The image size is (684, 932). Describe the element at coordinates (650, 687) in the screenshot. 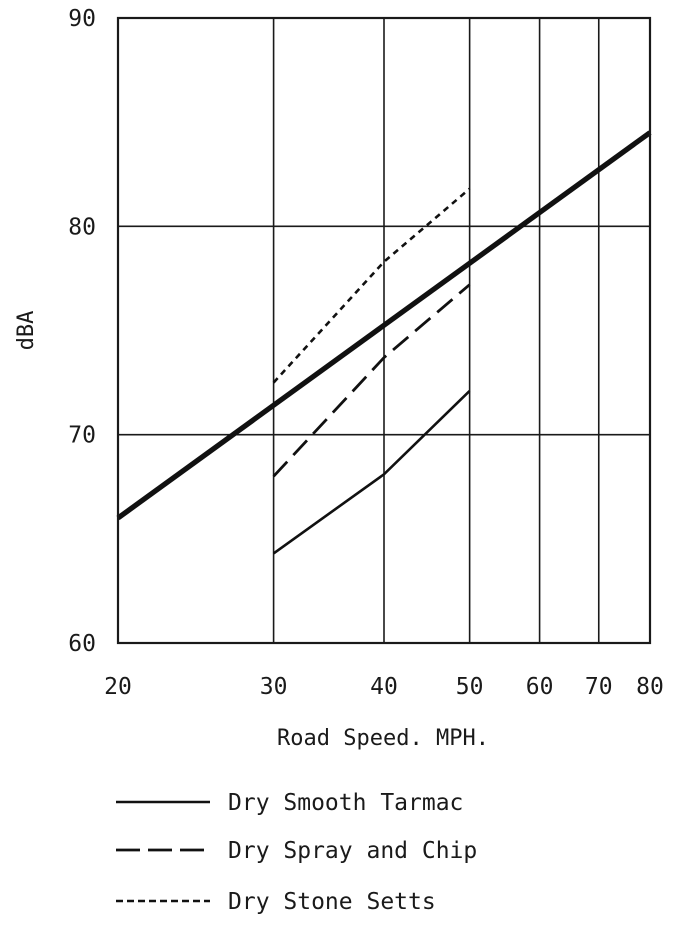

I see `x-tick-label: 80` at that location.